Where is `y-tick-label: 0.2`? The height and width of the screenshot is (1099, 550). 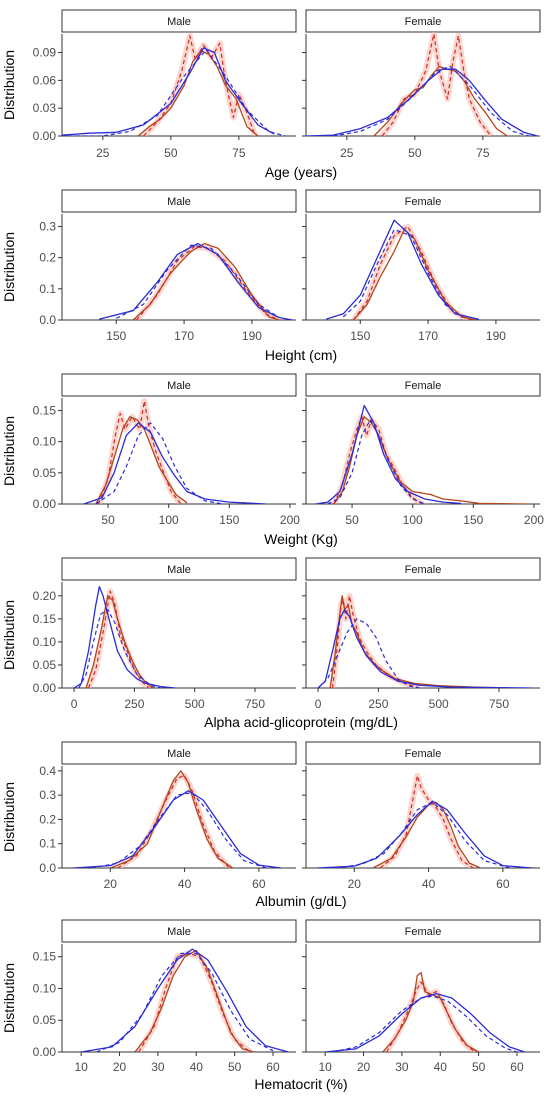
y-tick-label: 0.2 is located at coordinates (47, 819).